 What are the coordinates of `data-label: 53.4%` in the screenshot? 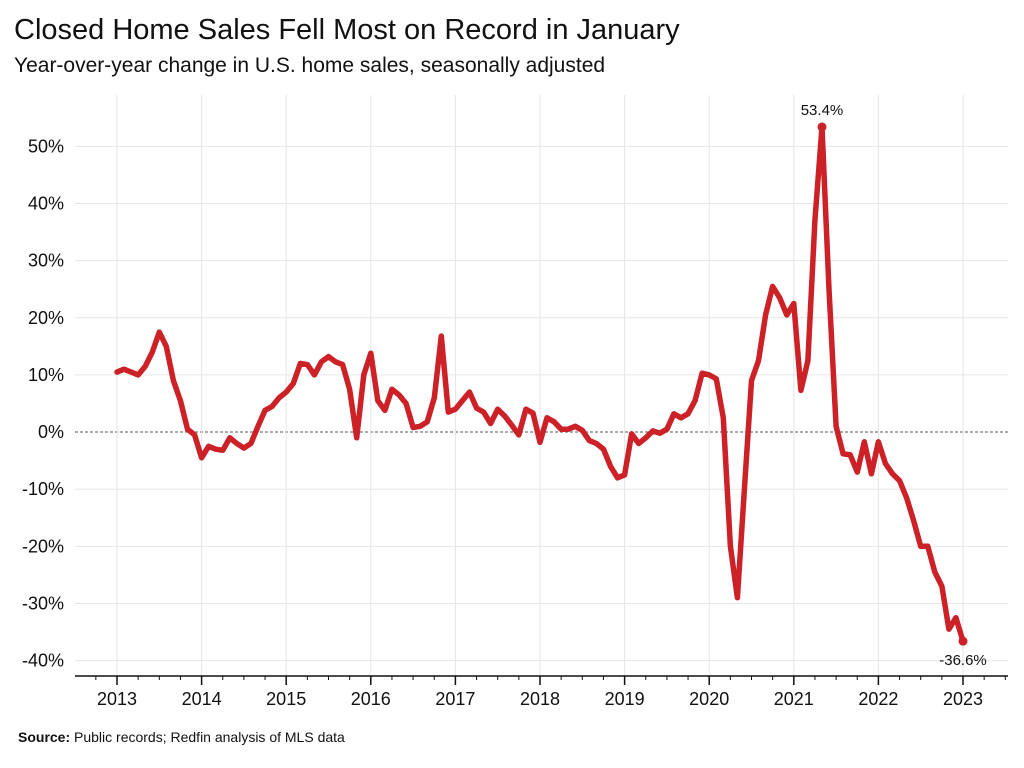 It's located at (822, 110).